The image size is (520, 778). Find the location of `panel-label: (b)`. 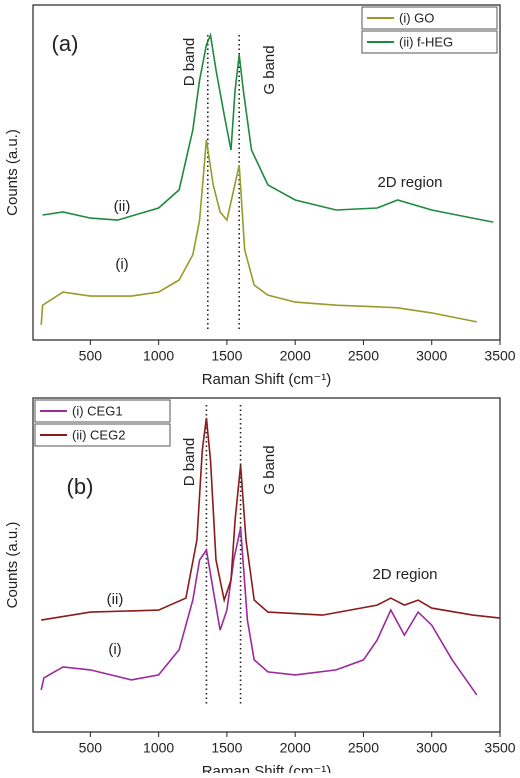

panel-label: (b) is located at coordinates (80, 486).